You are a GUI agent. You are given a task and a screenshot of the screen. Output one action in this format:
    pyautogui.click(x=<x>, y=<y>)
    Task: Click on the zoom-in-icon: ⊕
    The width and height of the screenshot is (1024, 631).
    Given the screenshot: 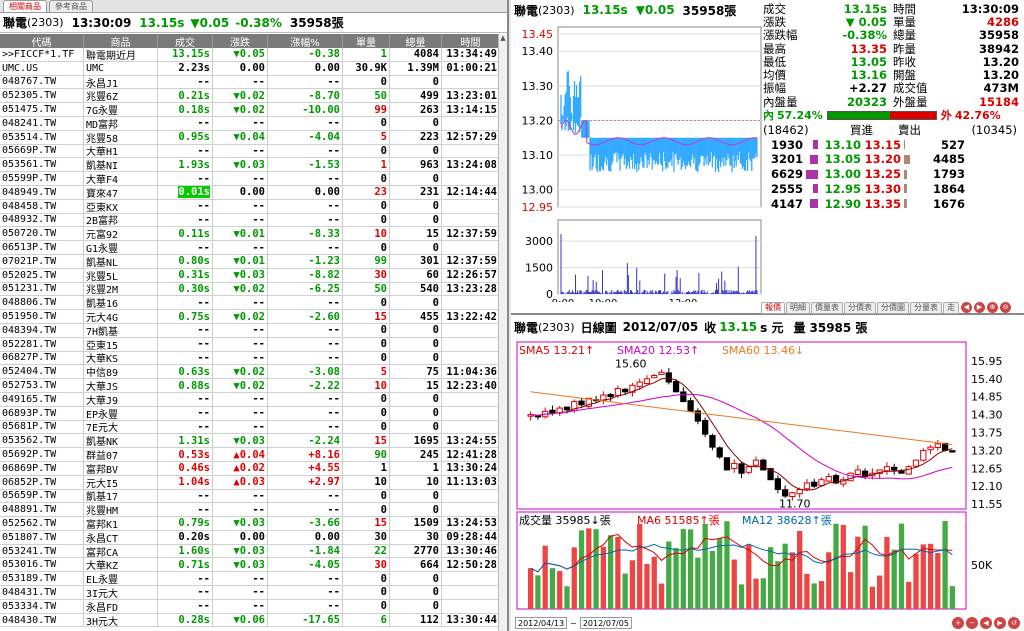 What is the action you would take?
    pyautogui.click(x=992, y=307)
    